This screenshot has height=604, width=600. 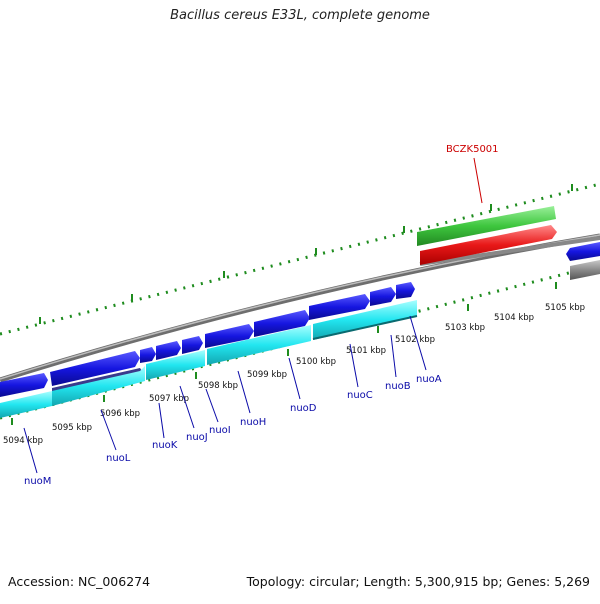 What do you see at coordinates (398, 386) in the screenshot?
I see `gene-label: nuoB` at bounding box center [398, 386].